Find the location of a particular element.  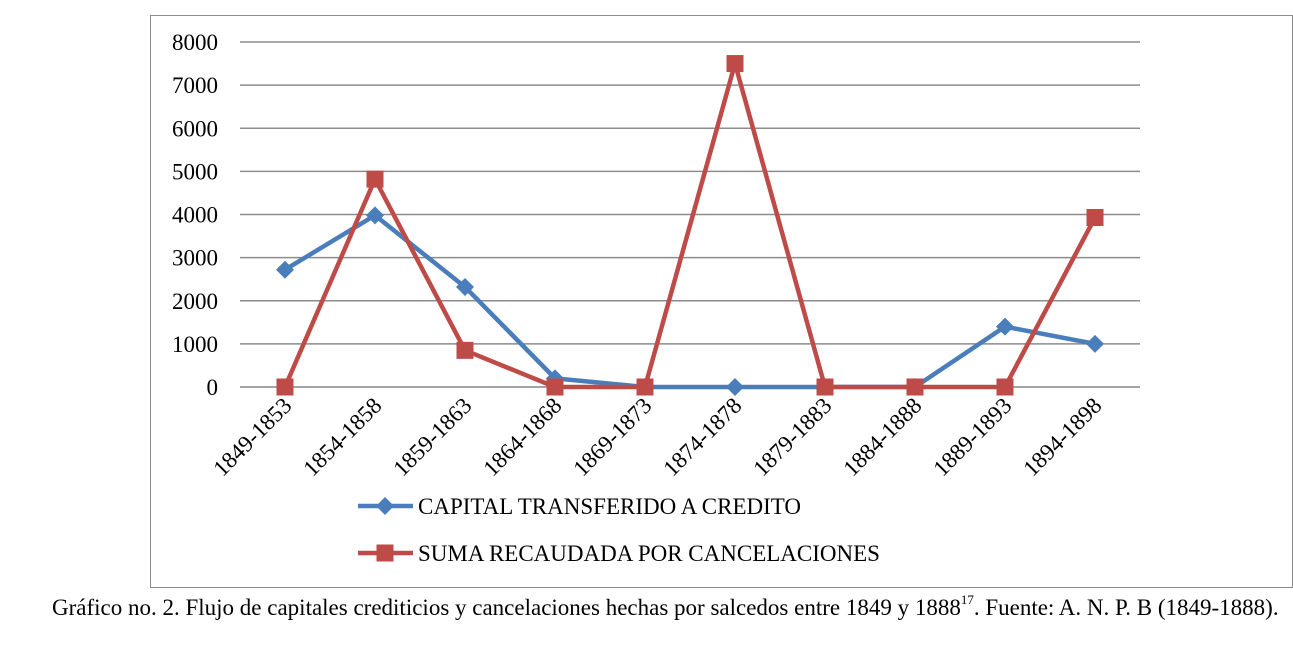

x-tick-label: 1879-1883 is located at coordinates (792, 437).